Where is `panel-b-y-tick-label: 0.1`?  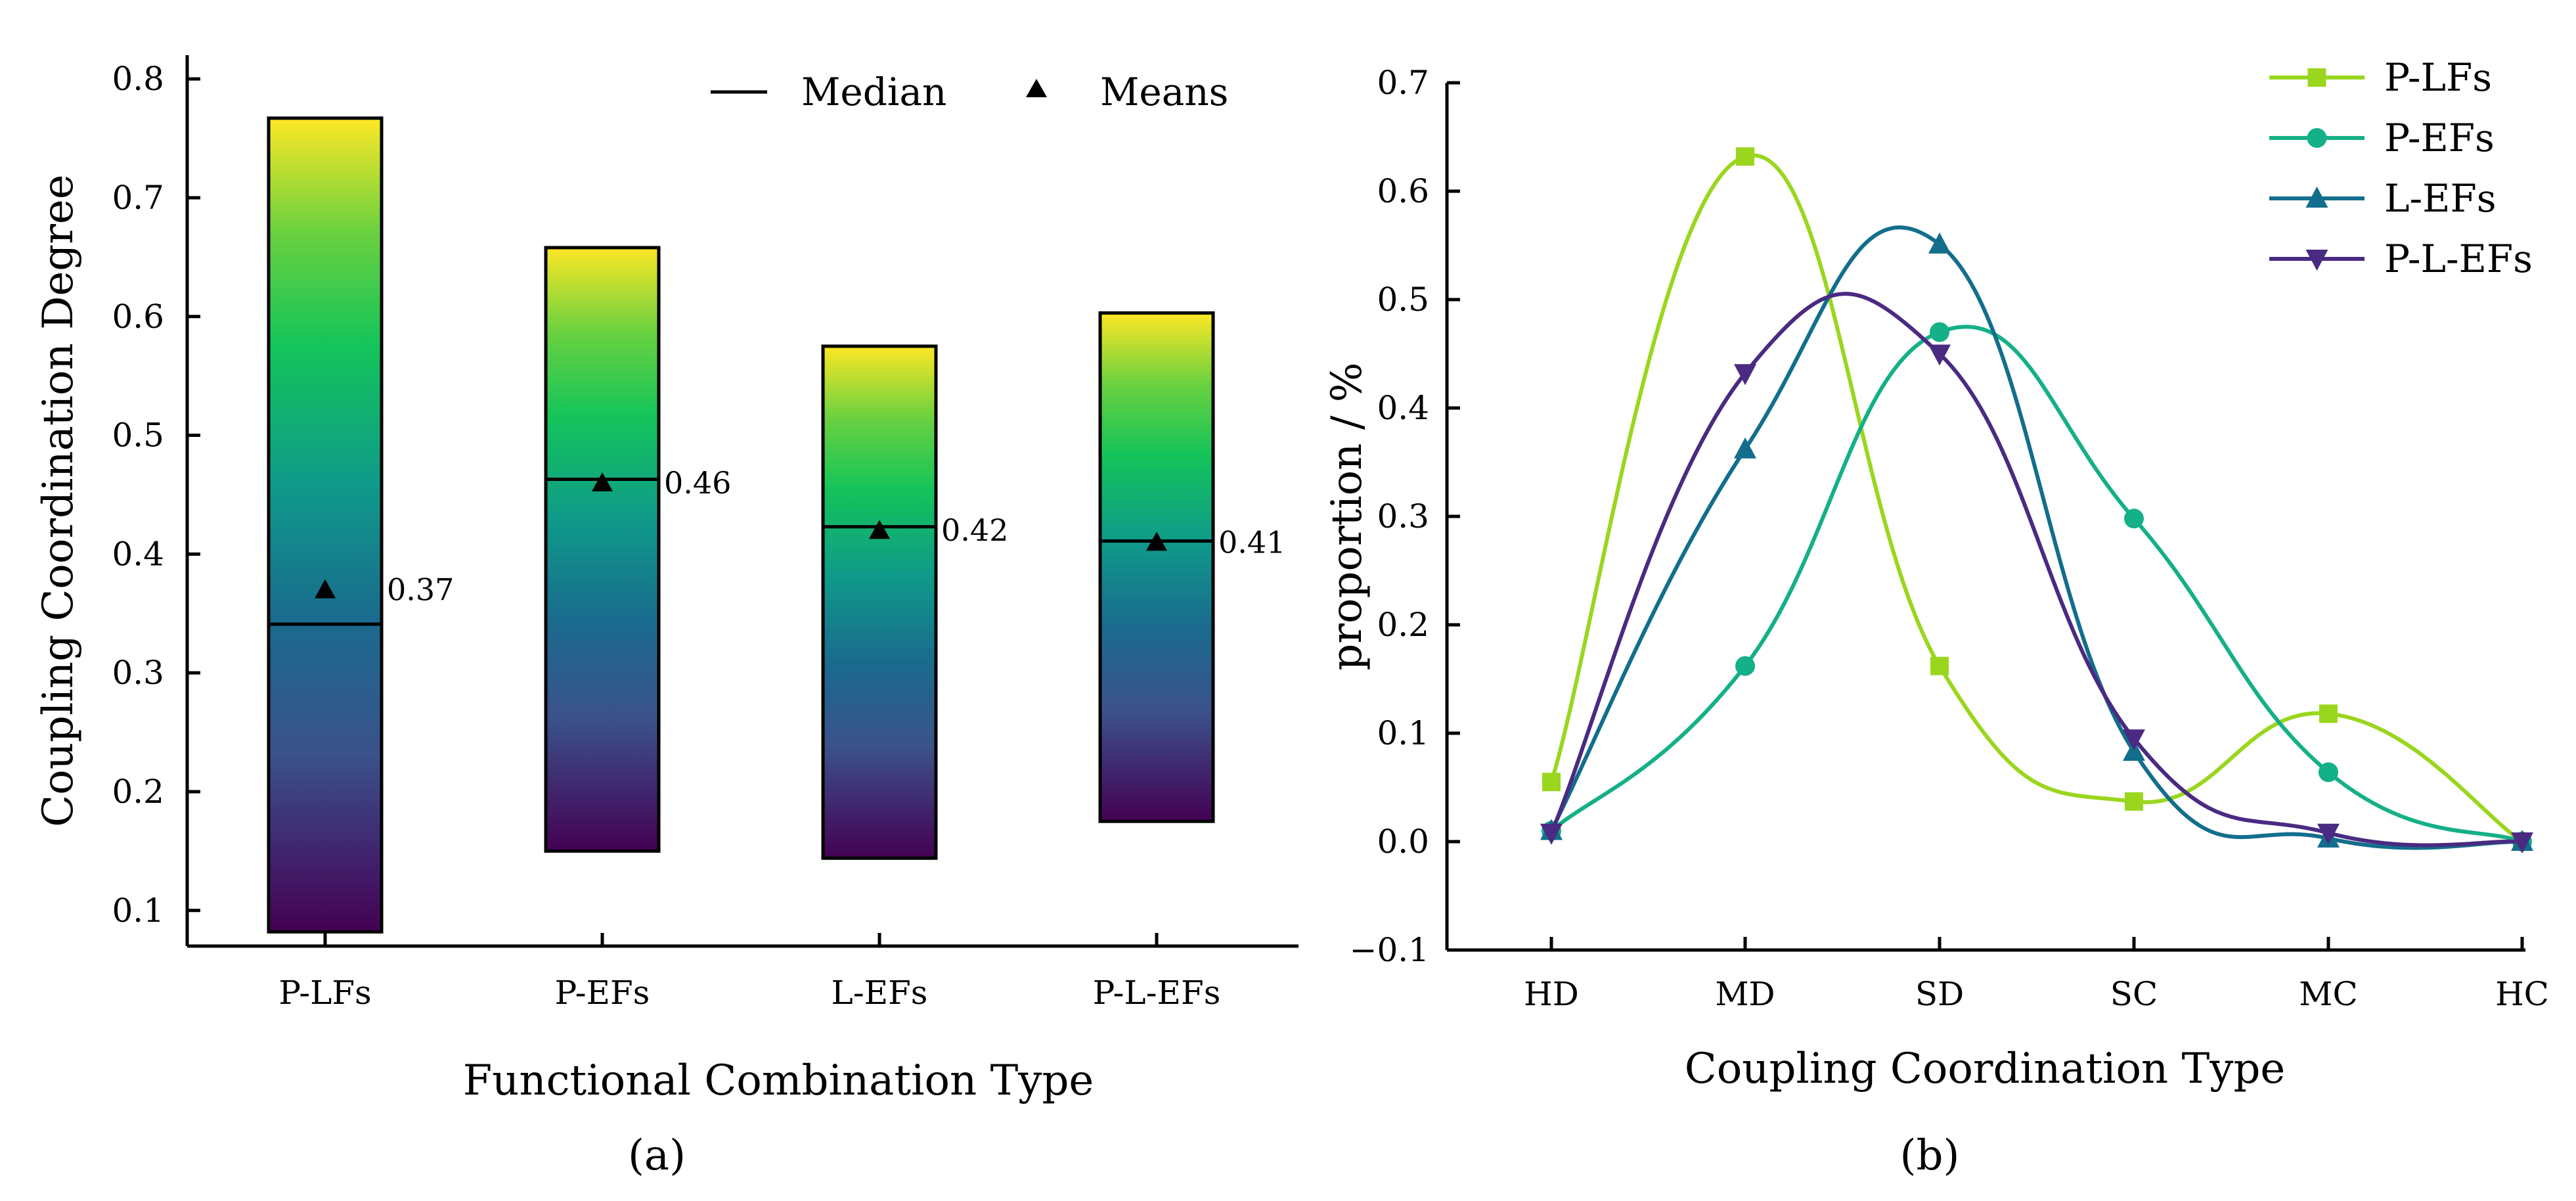 panel-b-y-tick-label: 0.1 is located at coordinates (1403, 733).